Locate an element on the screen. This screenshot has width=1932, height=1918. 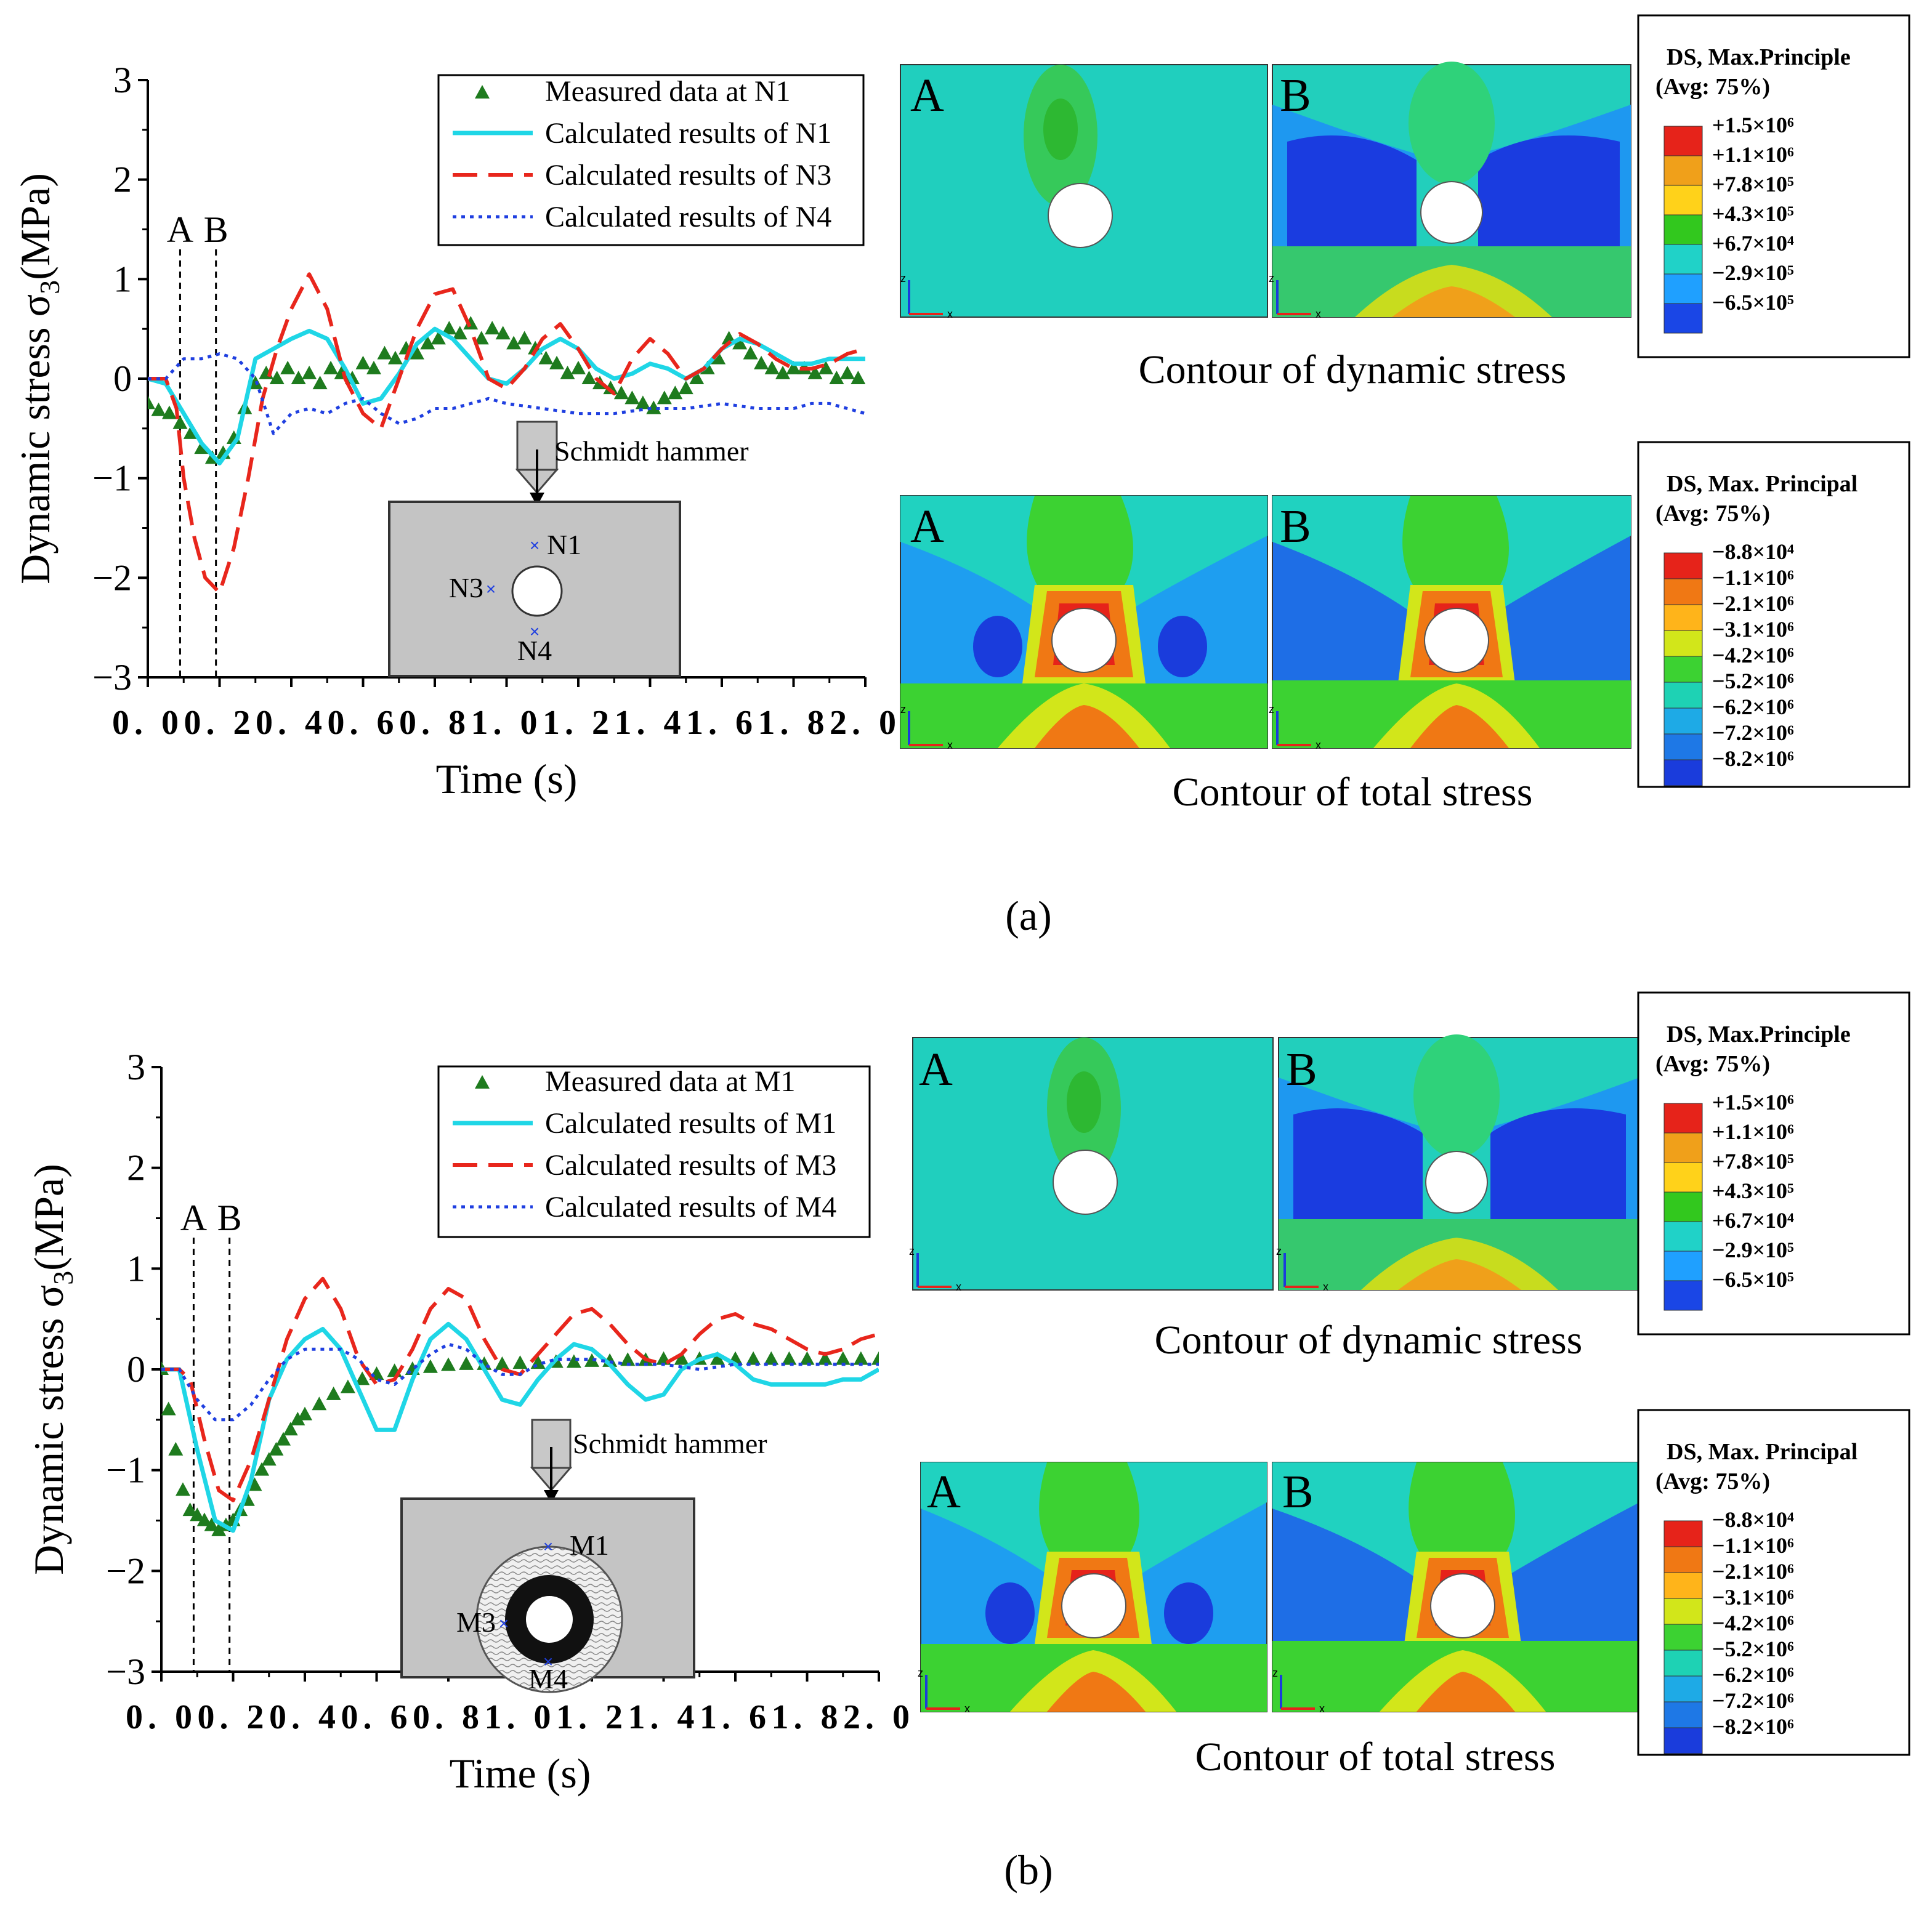
contour-b-dyn-legend-level: +6.7×10⁴ is located at coordinates (1753, 1220).